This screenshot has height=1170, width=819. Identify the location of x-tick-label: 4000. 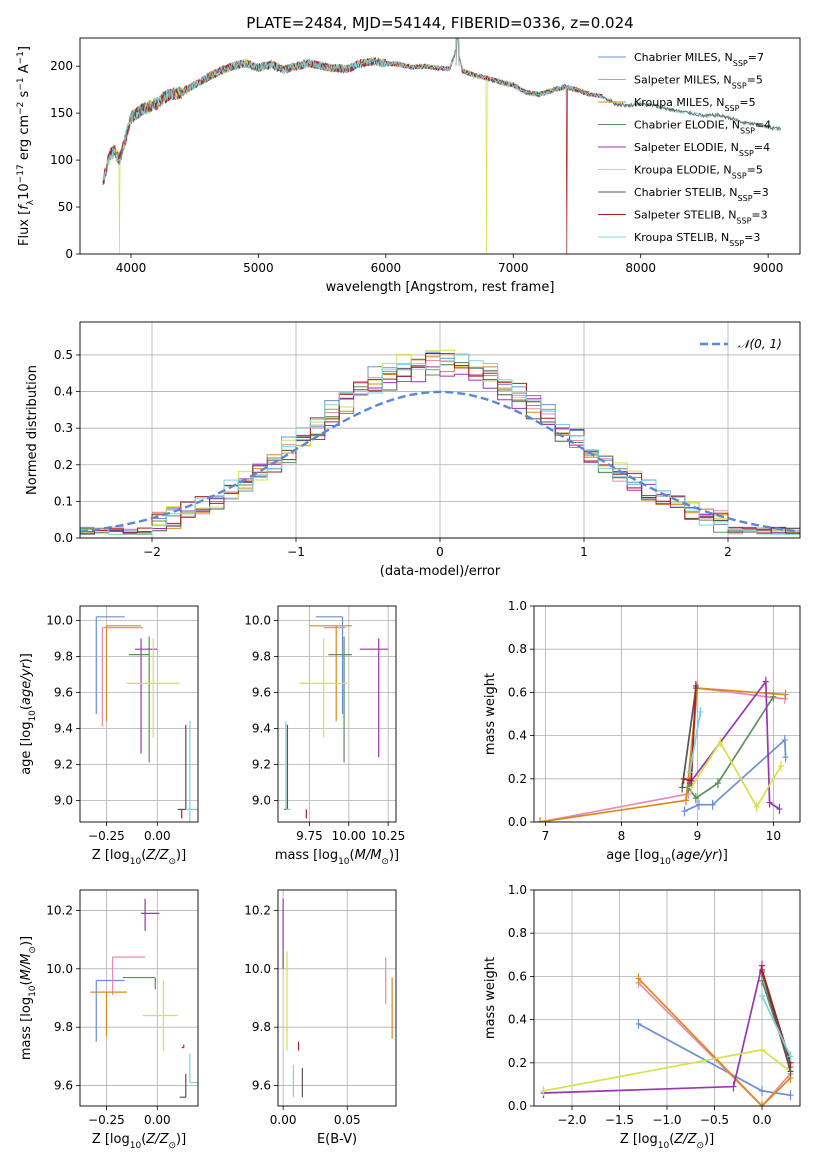
(131, 268).